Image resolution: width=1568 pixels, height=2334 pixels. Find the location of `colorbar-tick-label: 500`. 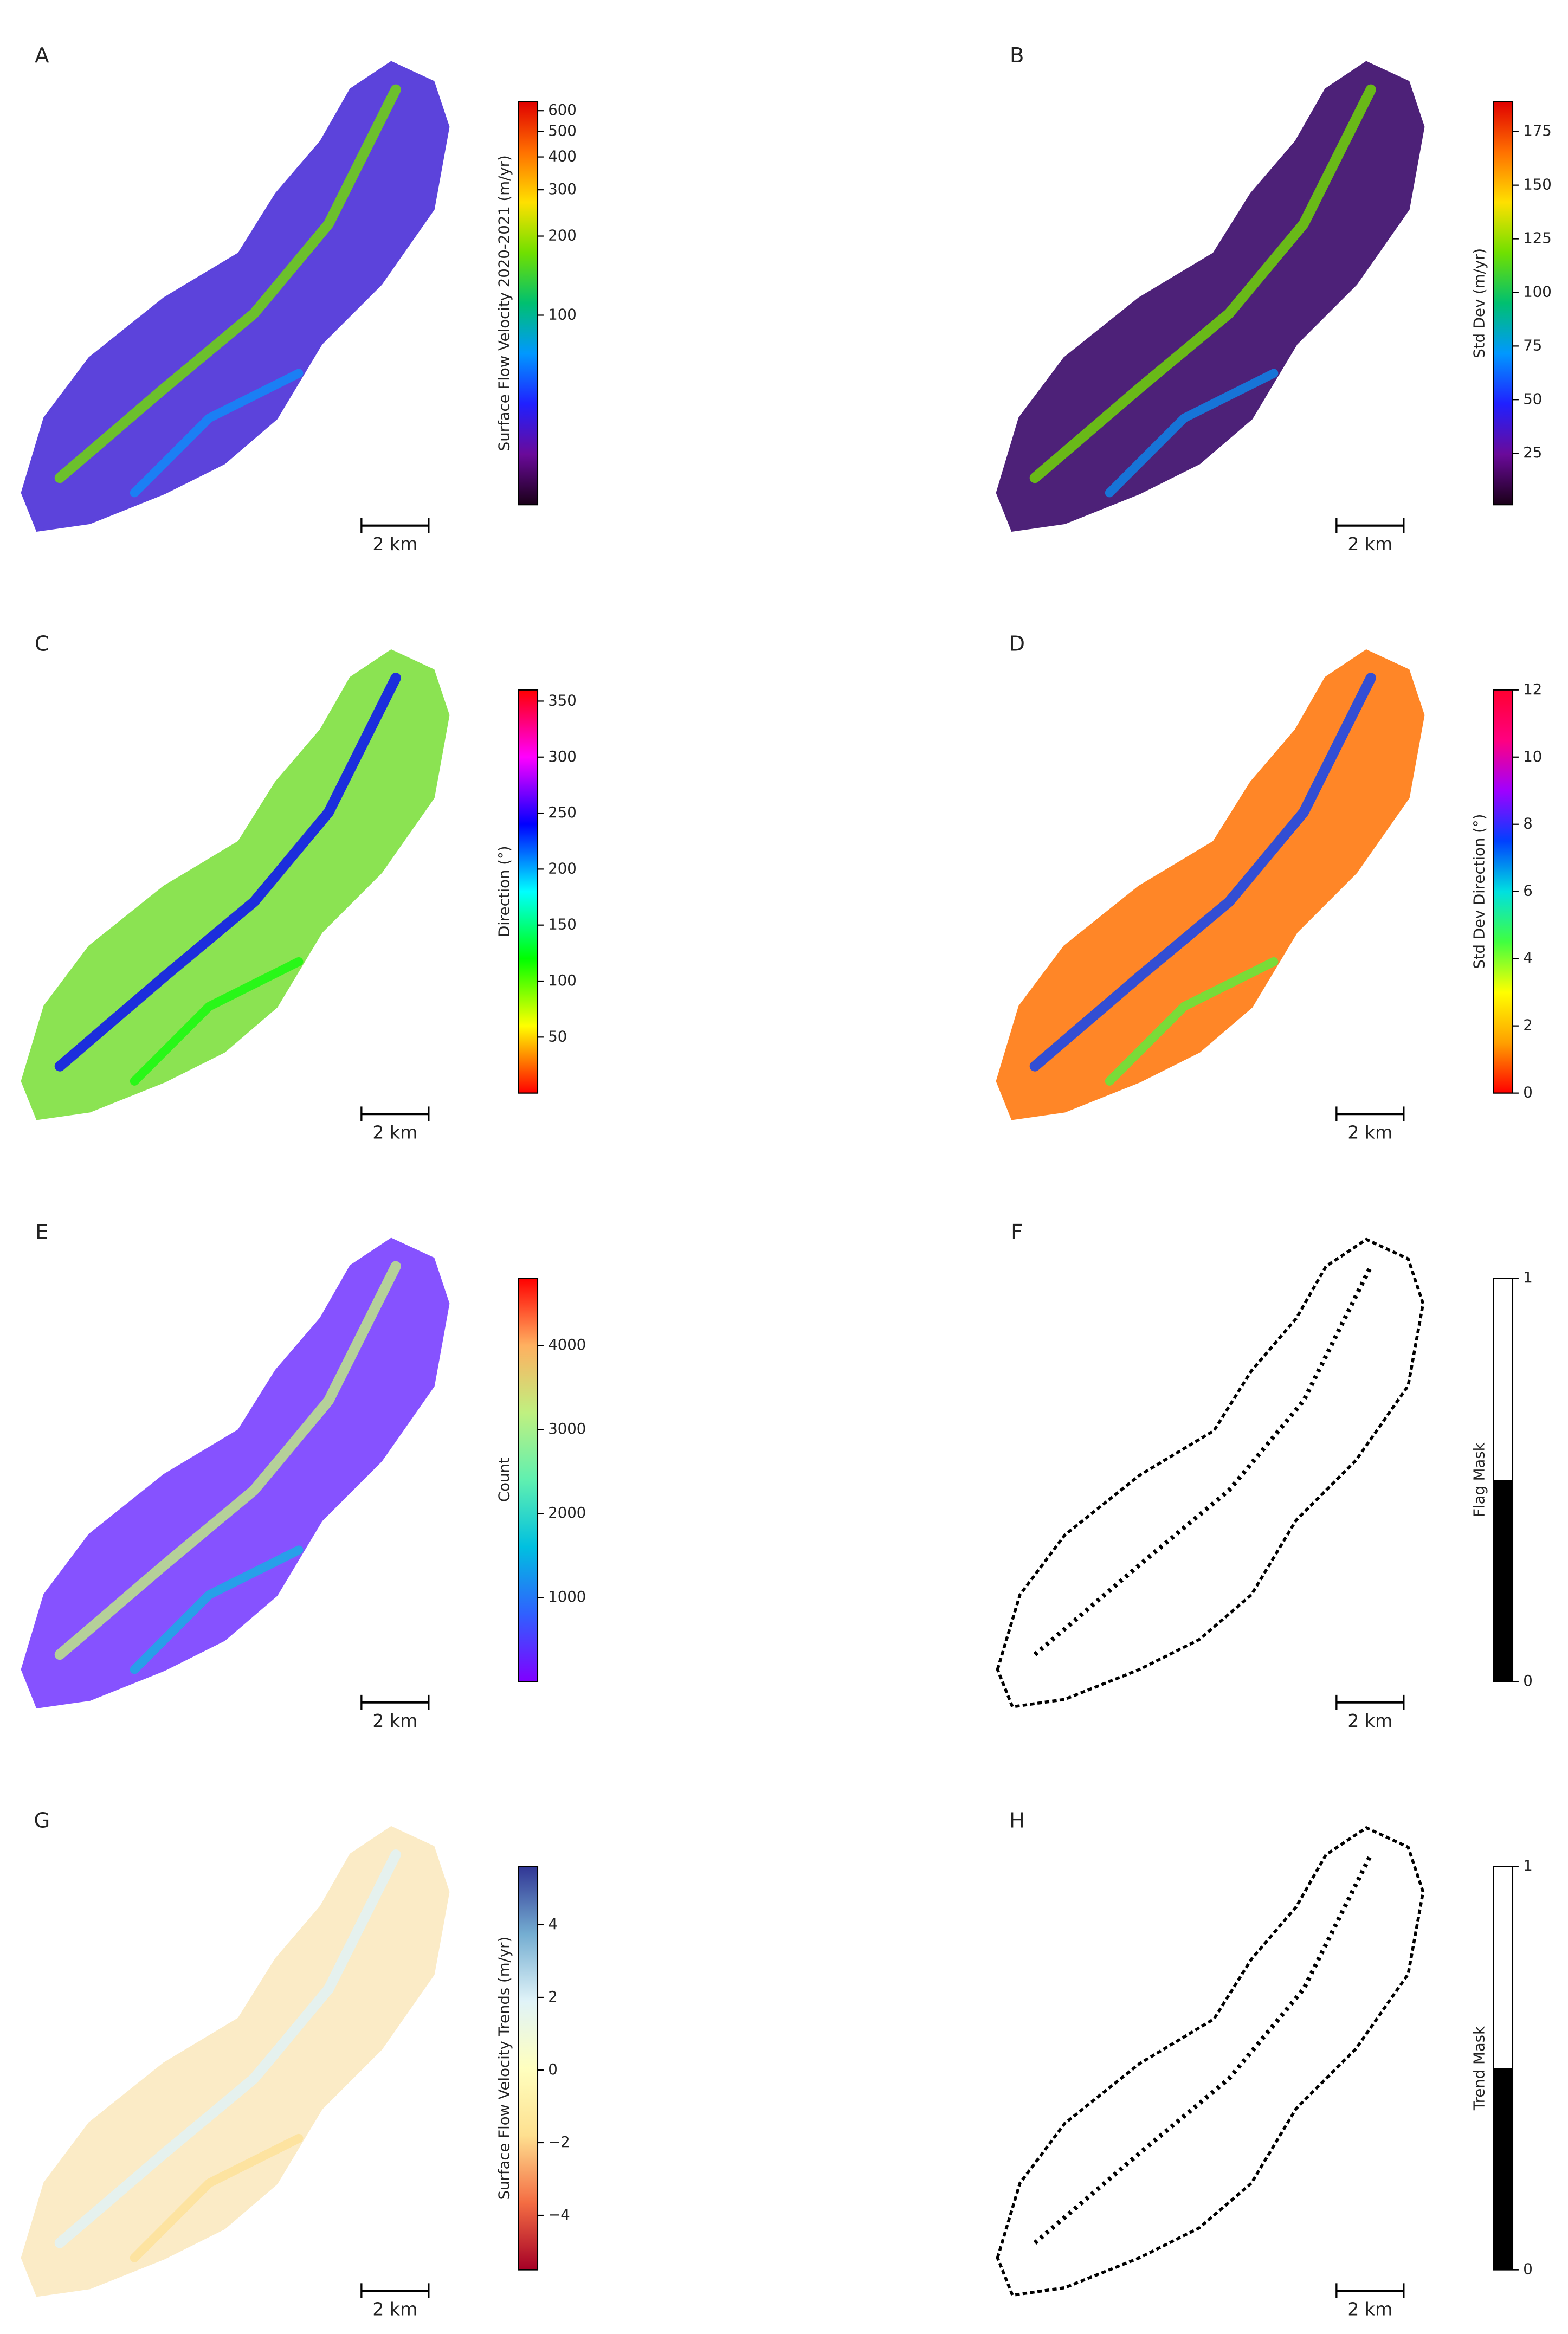

colorbar-tick-label: 500 is located at coordinates (562, 131).